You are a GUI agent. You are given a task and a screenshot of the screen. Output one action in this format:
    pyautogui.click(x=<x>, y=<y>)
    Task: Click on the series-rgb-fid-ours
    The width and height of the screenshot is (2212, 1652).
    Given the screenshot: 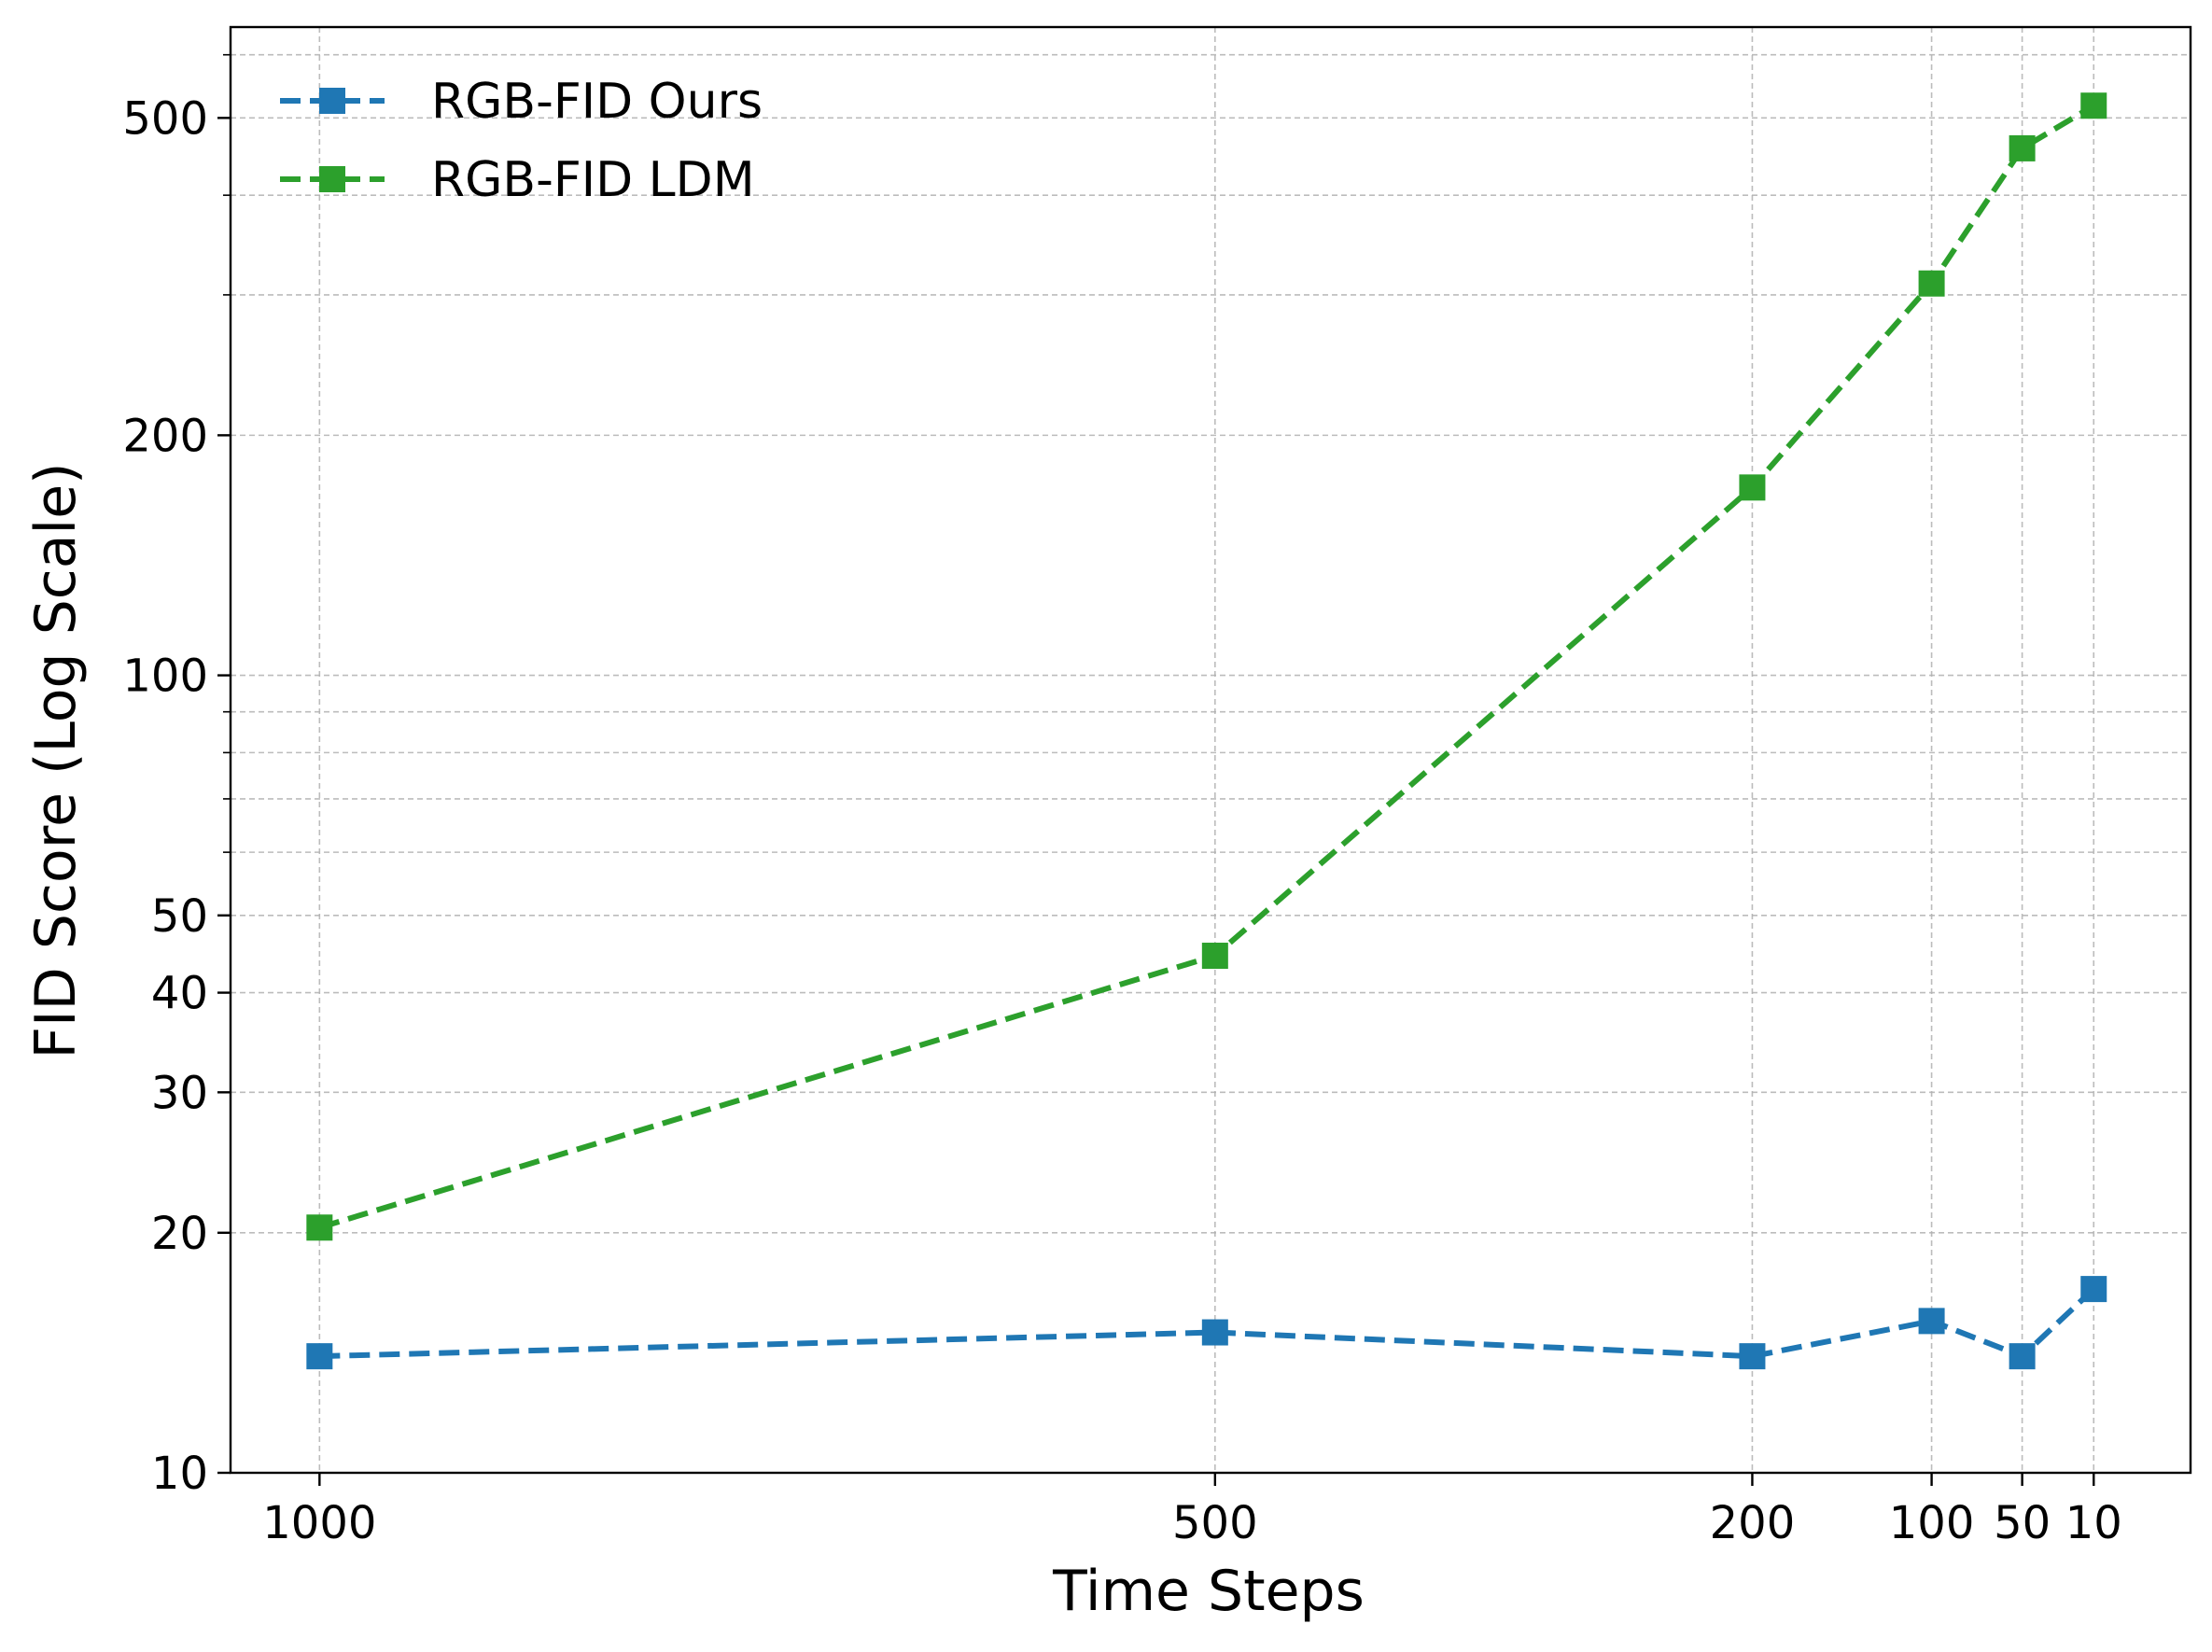 What is the action you would take?
    pyautogui.click(x=1206, y=1323)
    